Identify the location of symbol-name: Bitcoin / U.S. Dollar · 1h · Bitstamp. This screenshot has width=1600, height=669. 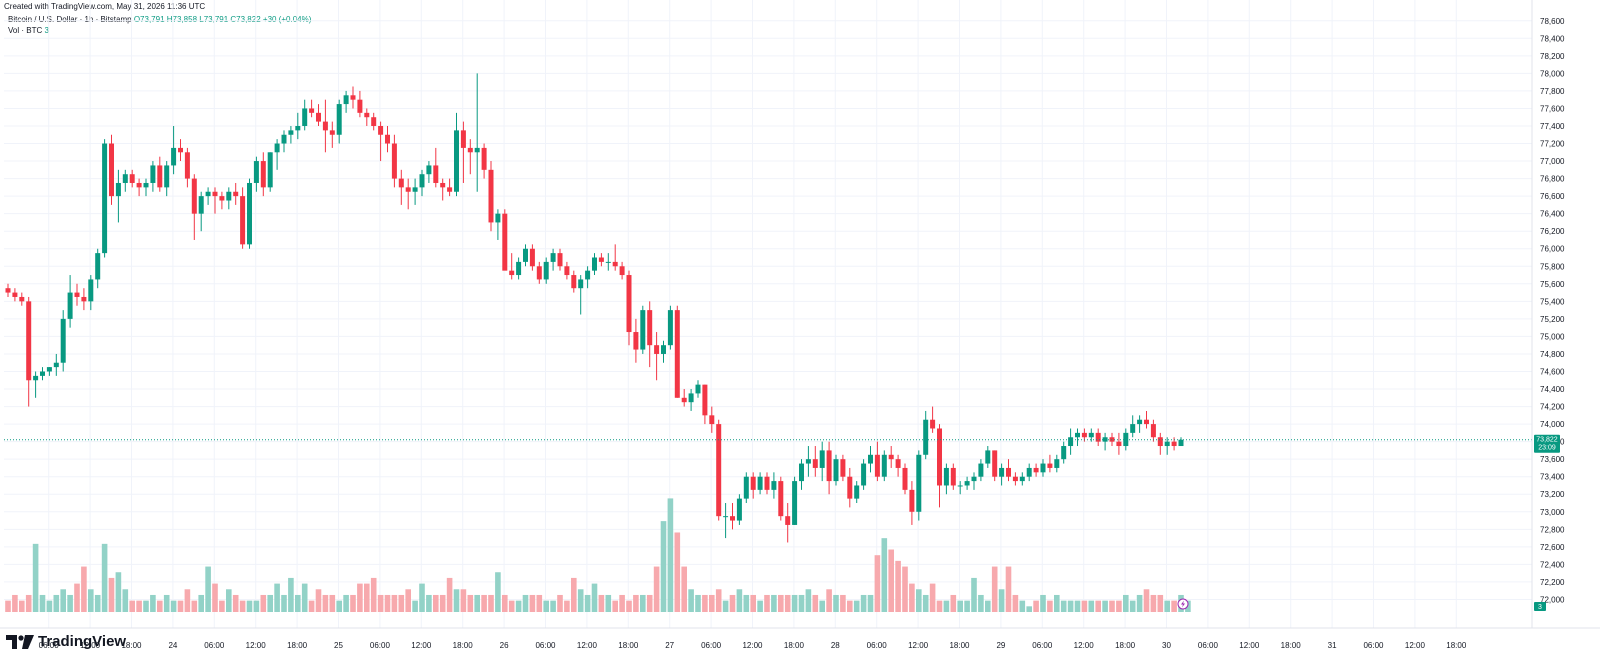
(70, 19).